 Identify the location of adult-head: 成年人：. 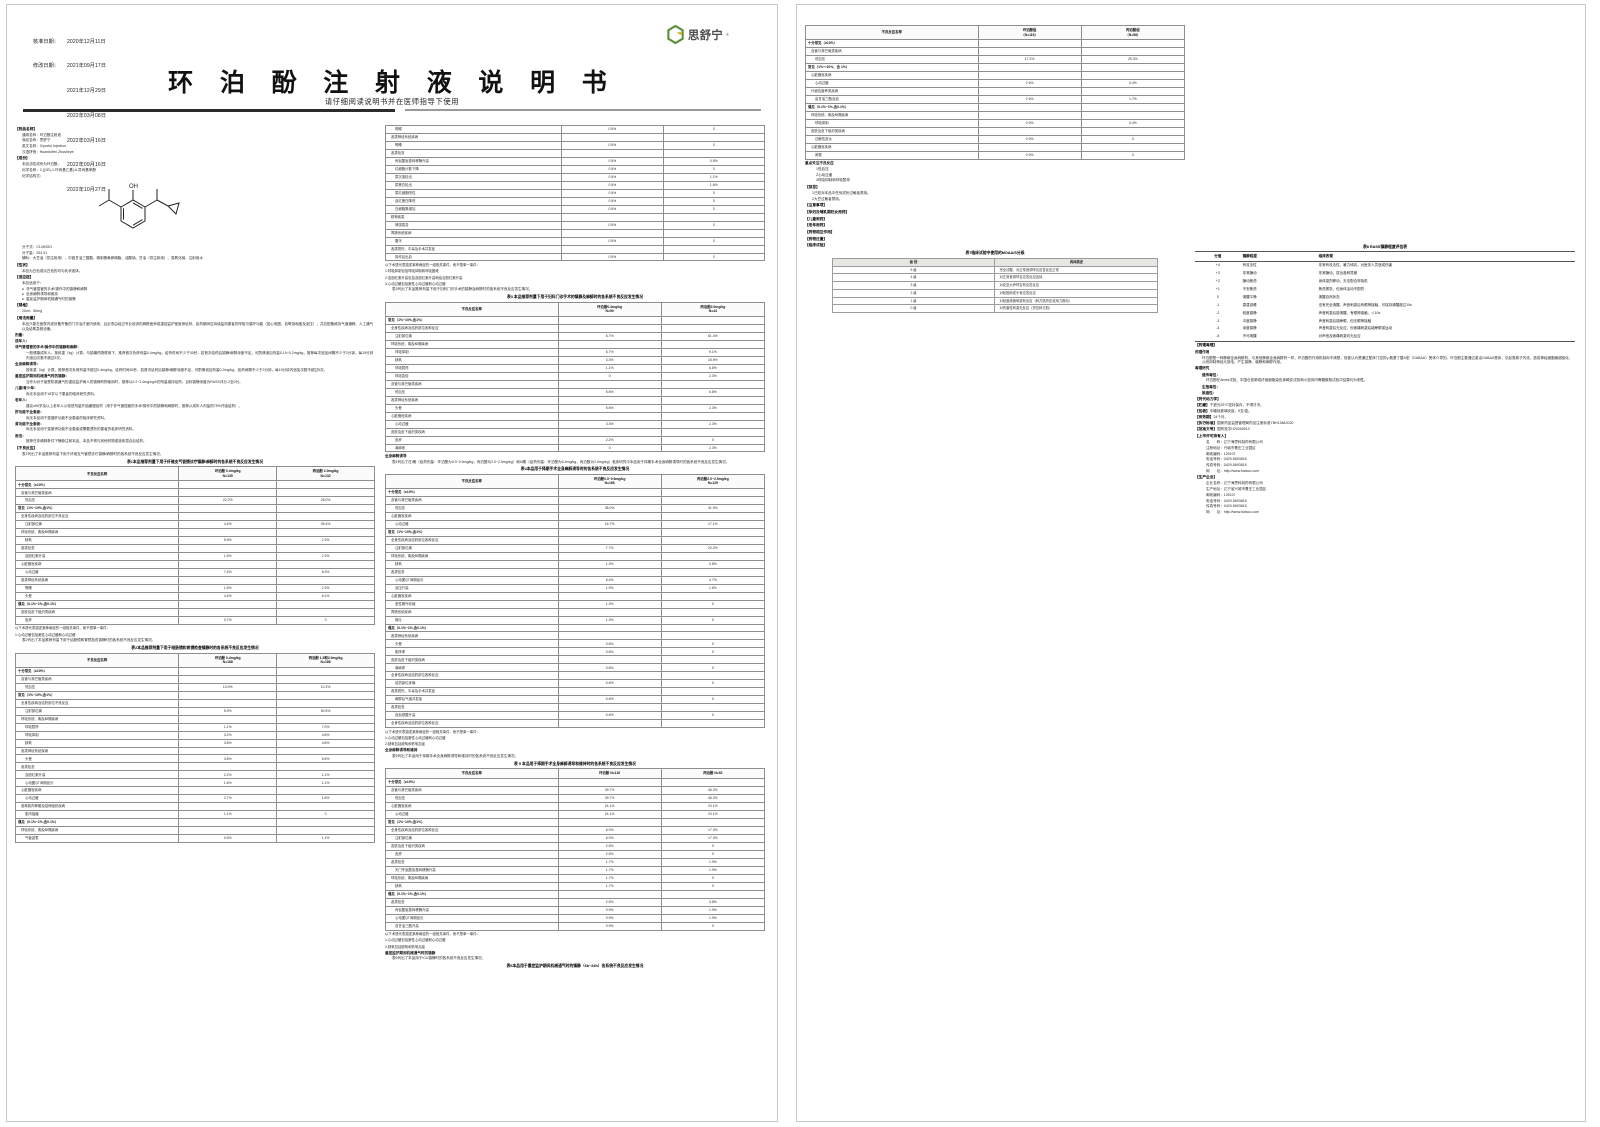
(22, 341).